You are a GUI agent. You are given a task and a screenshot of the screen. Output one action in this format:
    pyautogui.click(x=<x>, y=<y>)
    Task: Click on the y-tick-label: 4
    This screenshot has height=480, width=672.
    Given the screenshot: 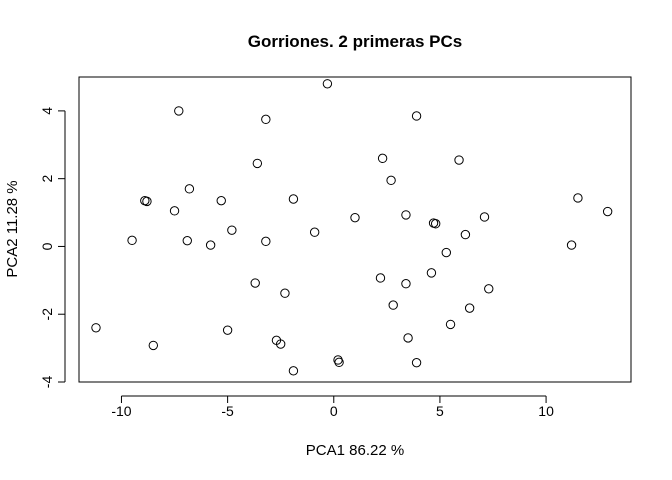 What is the action you would take?
    pyautogui.click(x=47, y=111)
    